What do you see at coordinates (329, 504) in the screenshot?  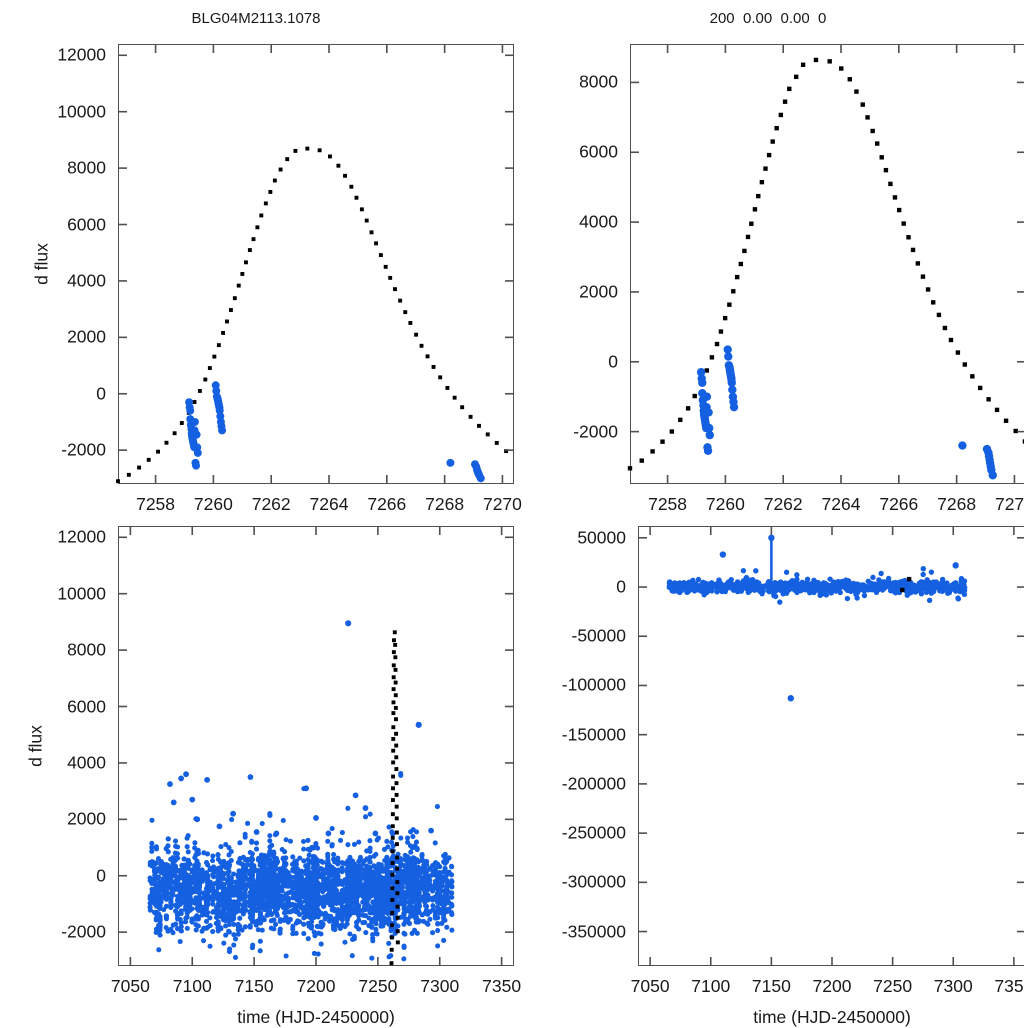 I see `x-tick-label: 7264` at bounding box center [329, 504].